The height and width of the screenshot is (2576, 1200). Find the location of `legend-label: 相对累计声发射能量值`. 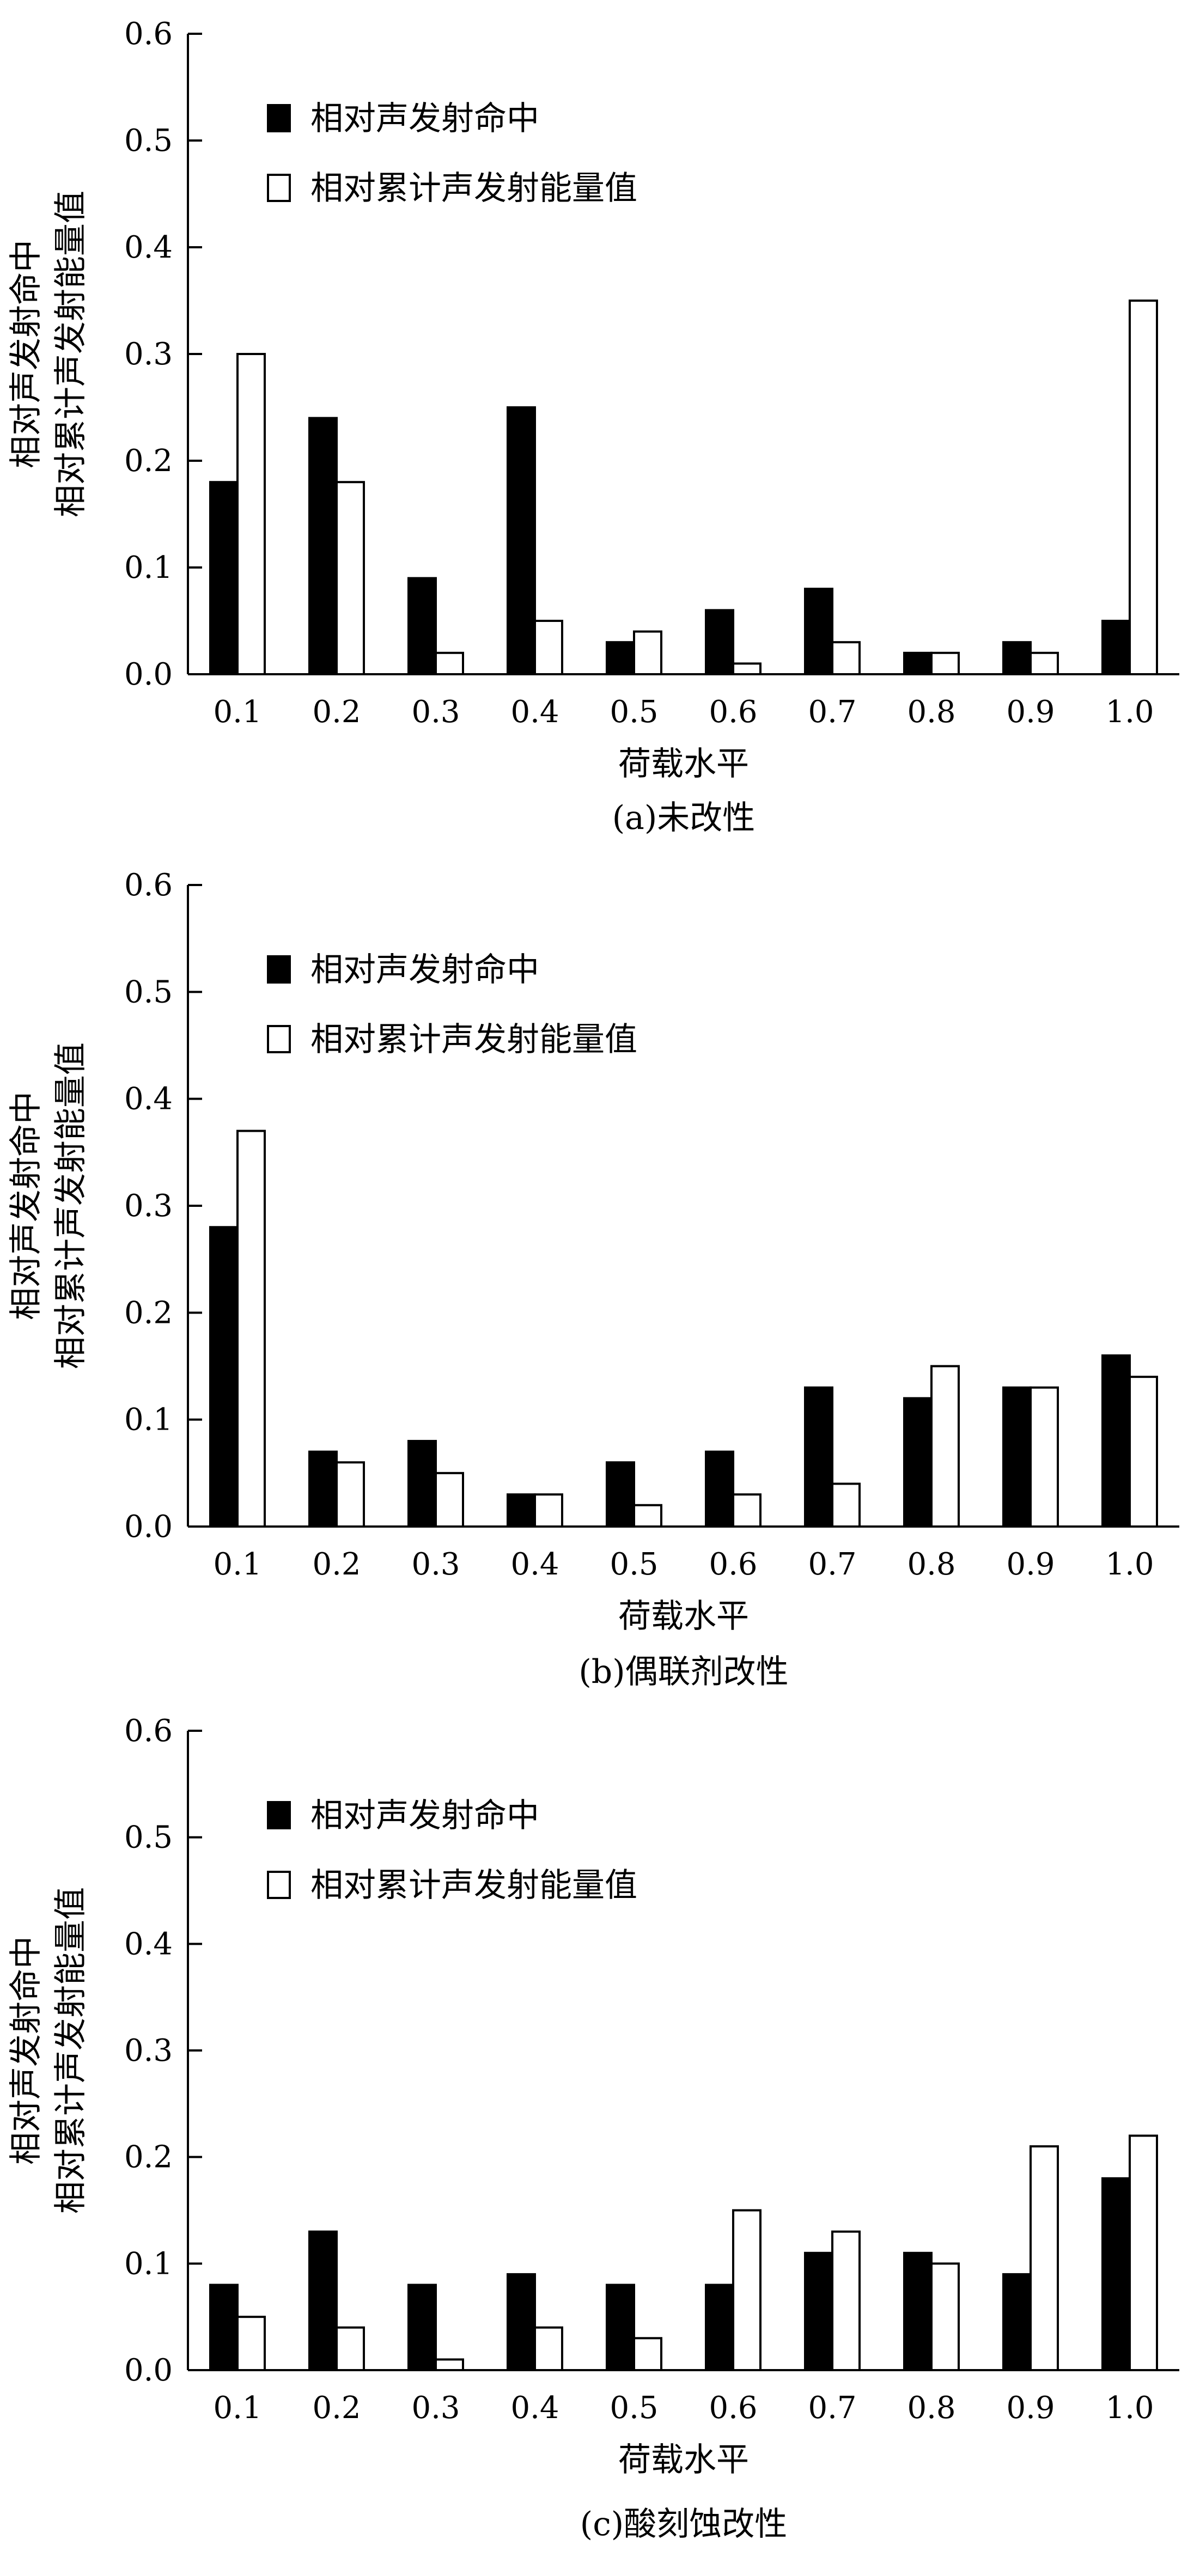

legend-label: 相对累计声发射能量值 is located at coordinates (474, 1040).